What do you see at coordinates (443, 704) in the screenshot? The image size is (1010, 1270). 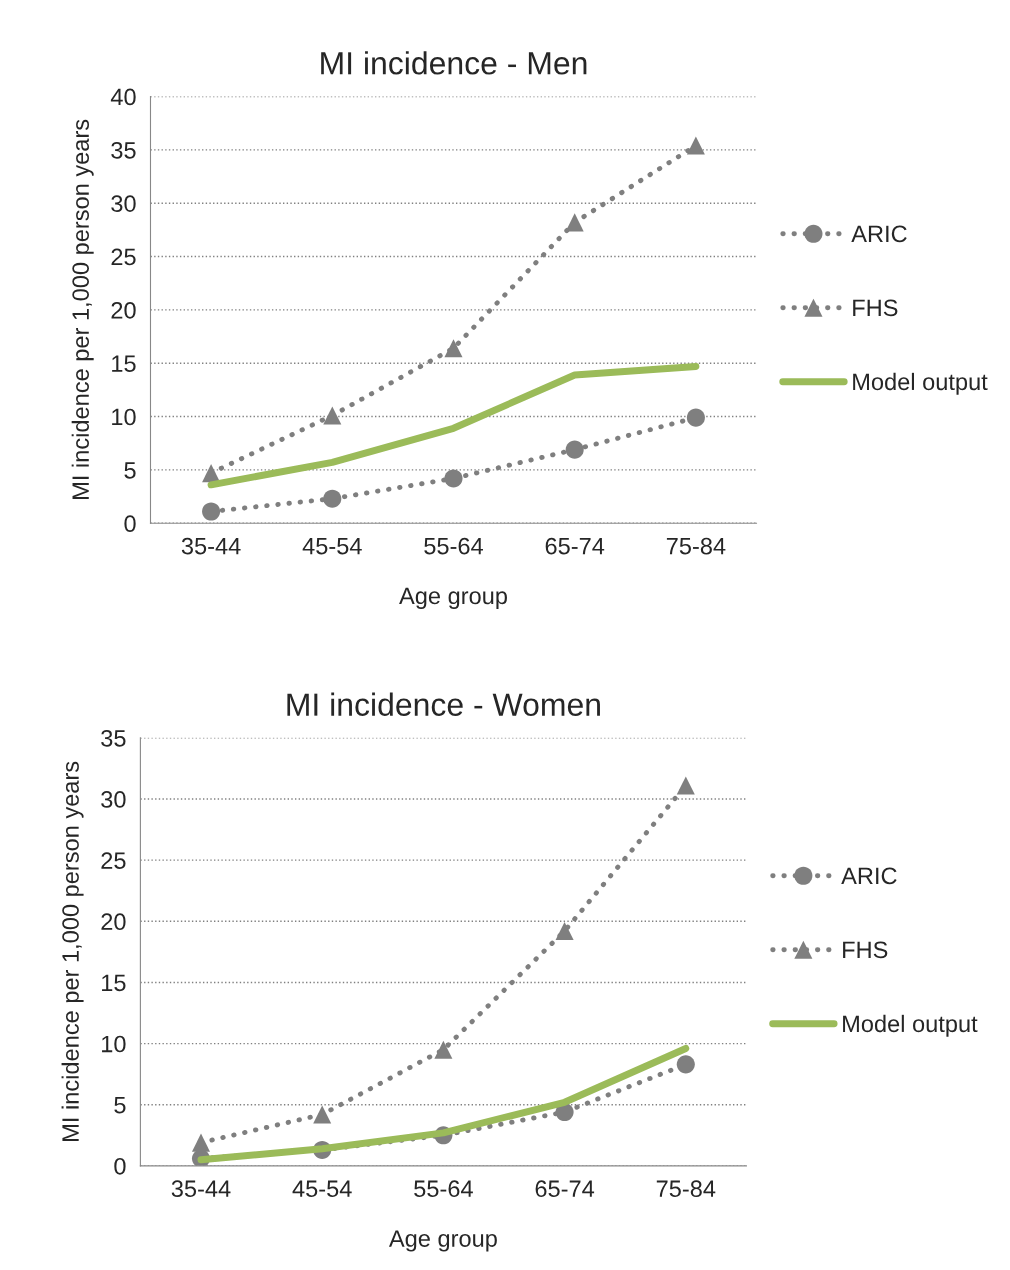 I see `chart-title: MI incidence - Women` at bounding box center [443, 704].